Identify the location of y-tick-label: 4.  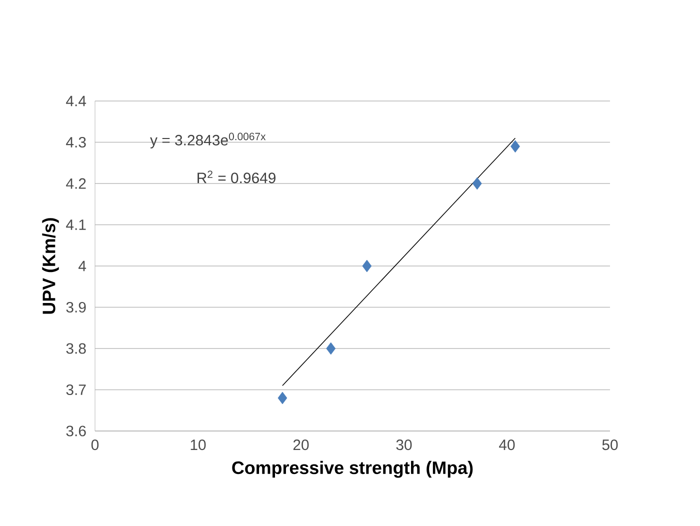
(82, 266).